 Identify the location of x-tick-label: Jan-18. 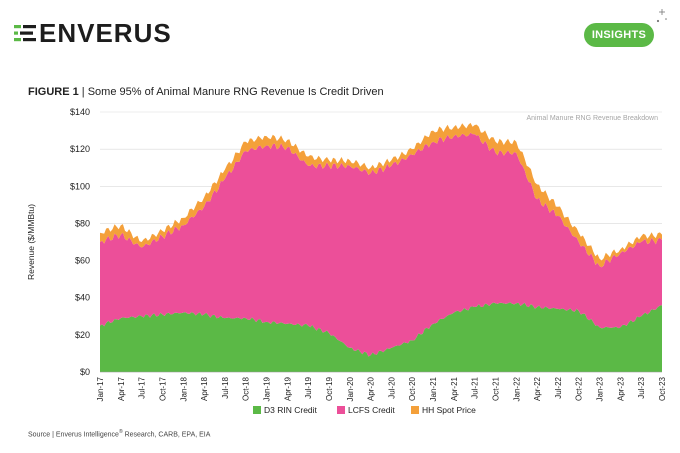
(183, 388).